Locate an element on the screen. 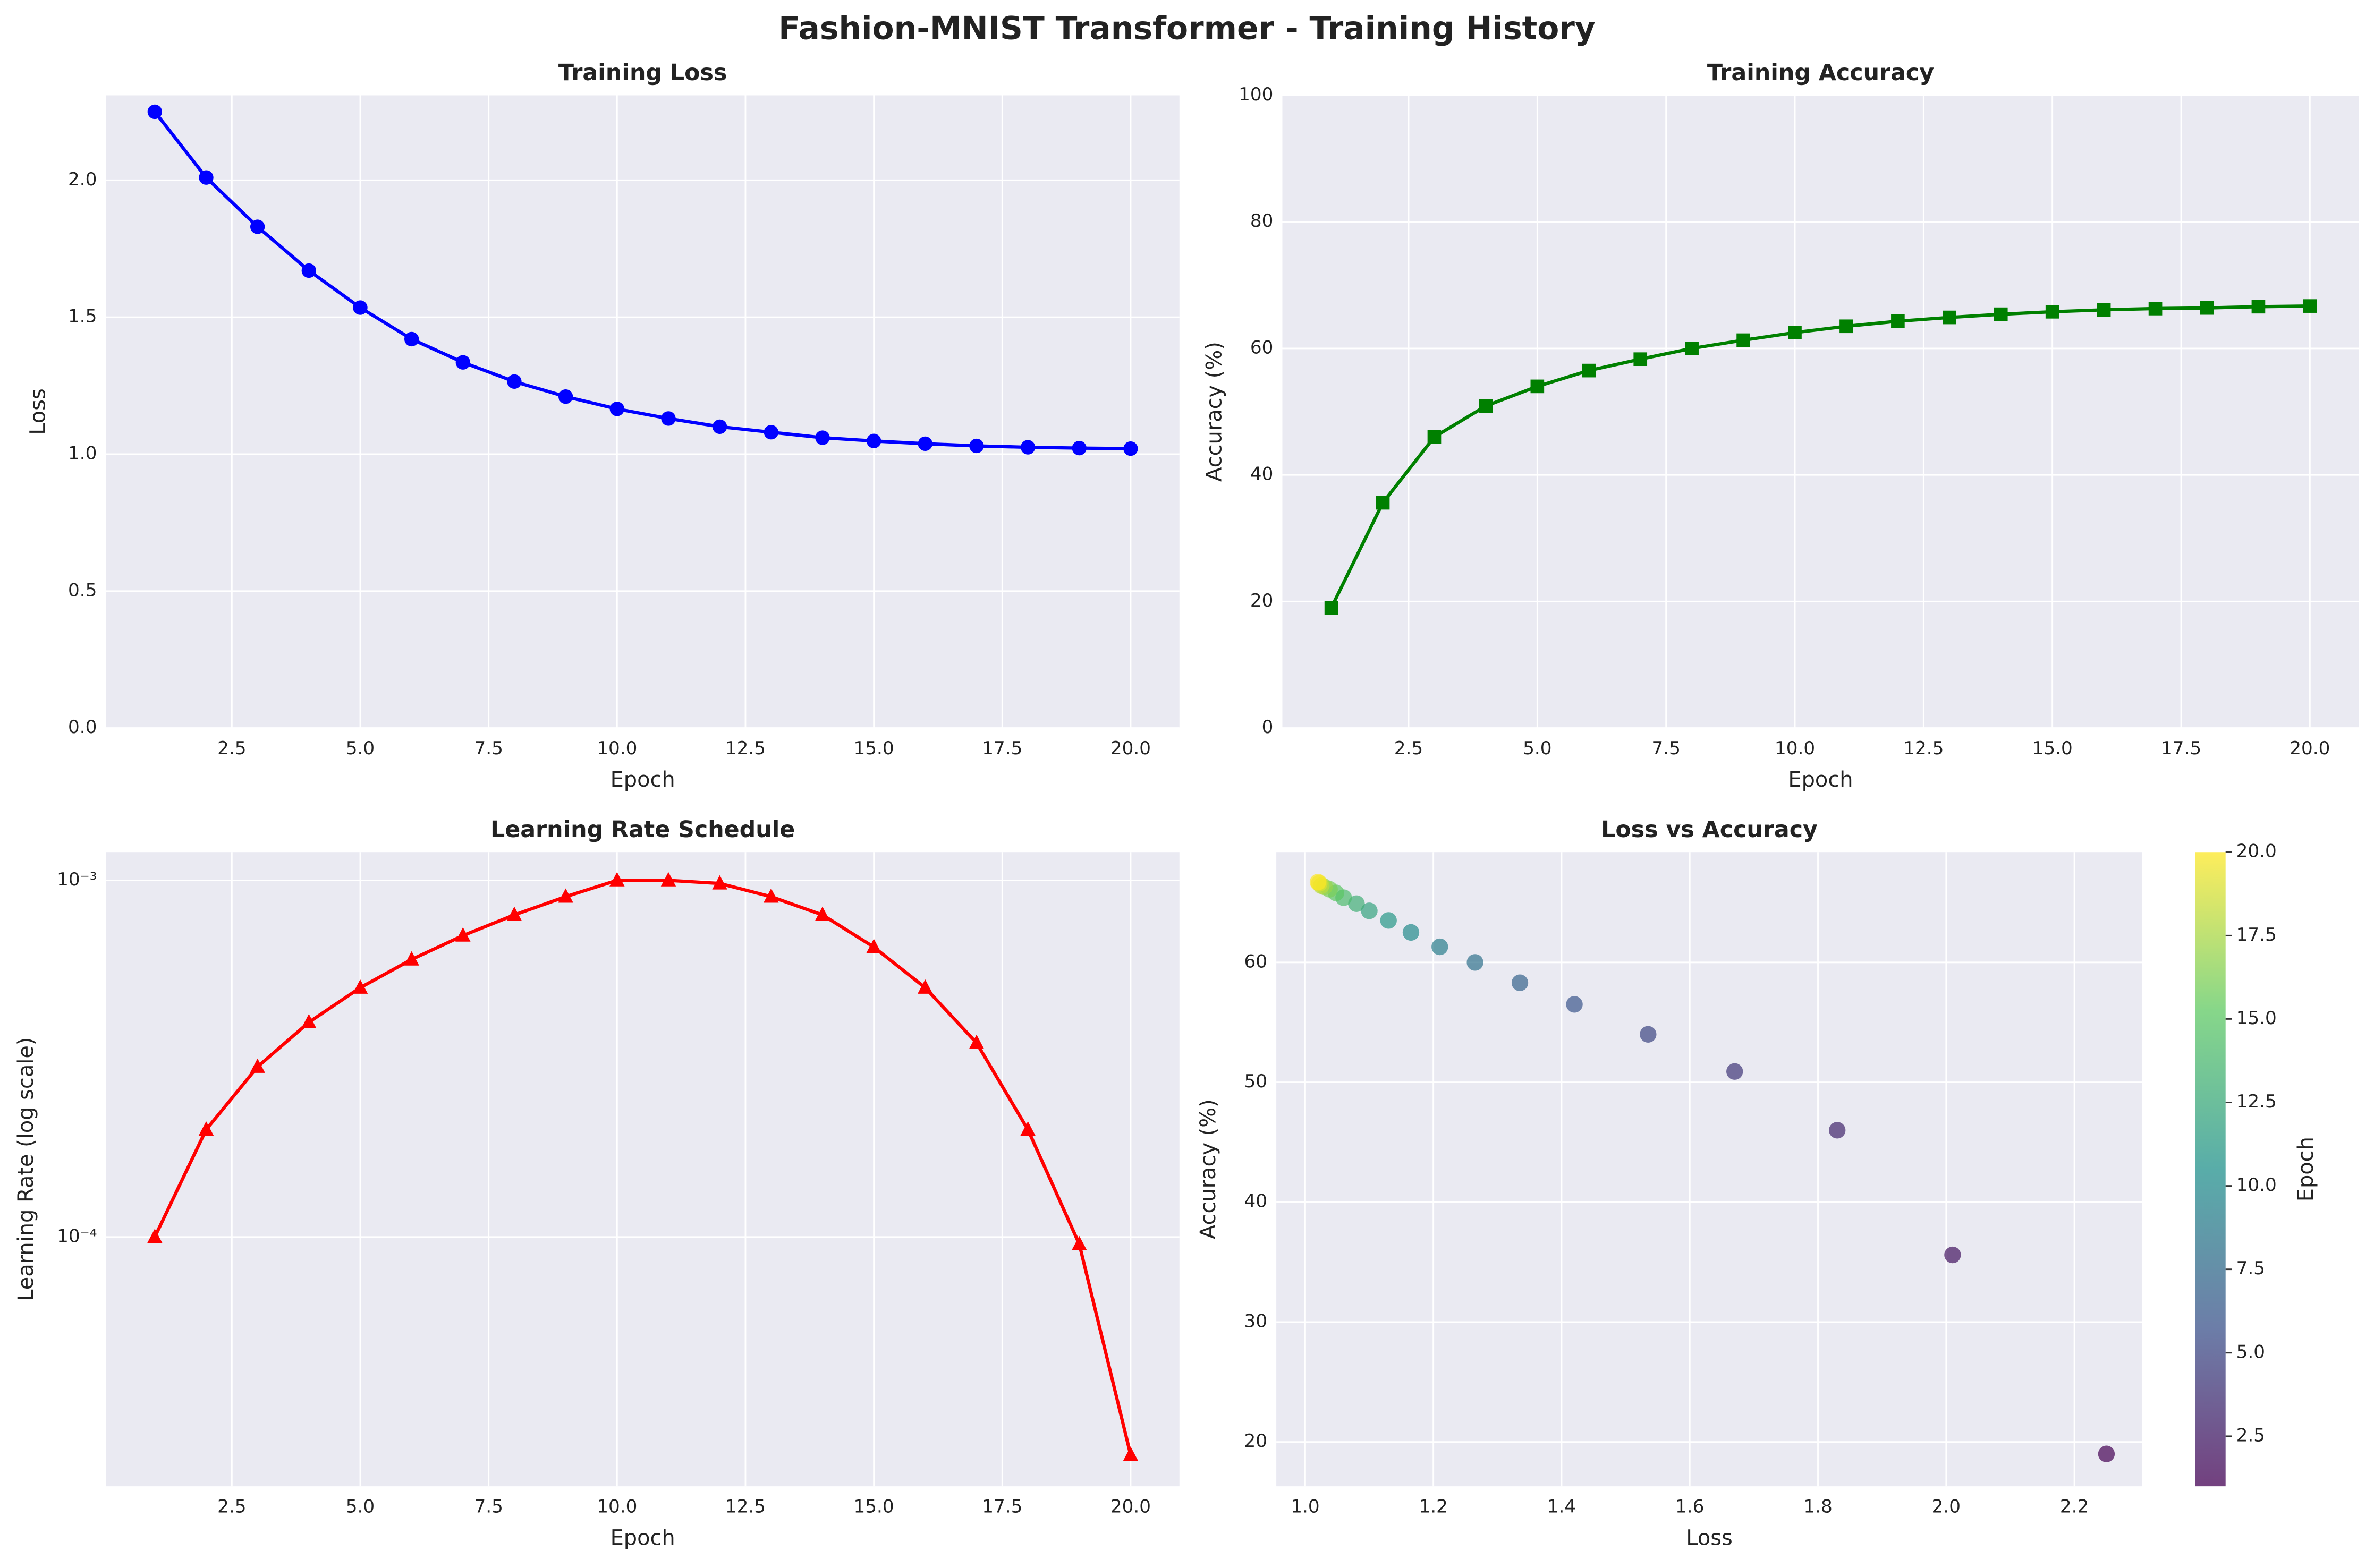  y-tick-label: 0.5 is located at coordinates (82, 590).